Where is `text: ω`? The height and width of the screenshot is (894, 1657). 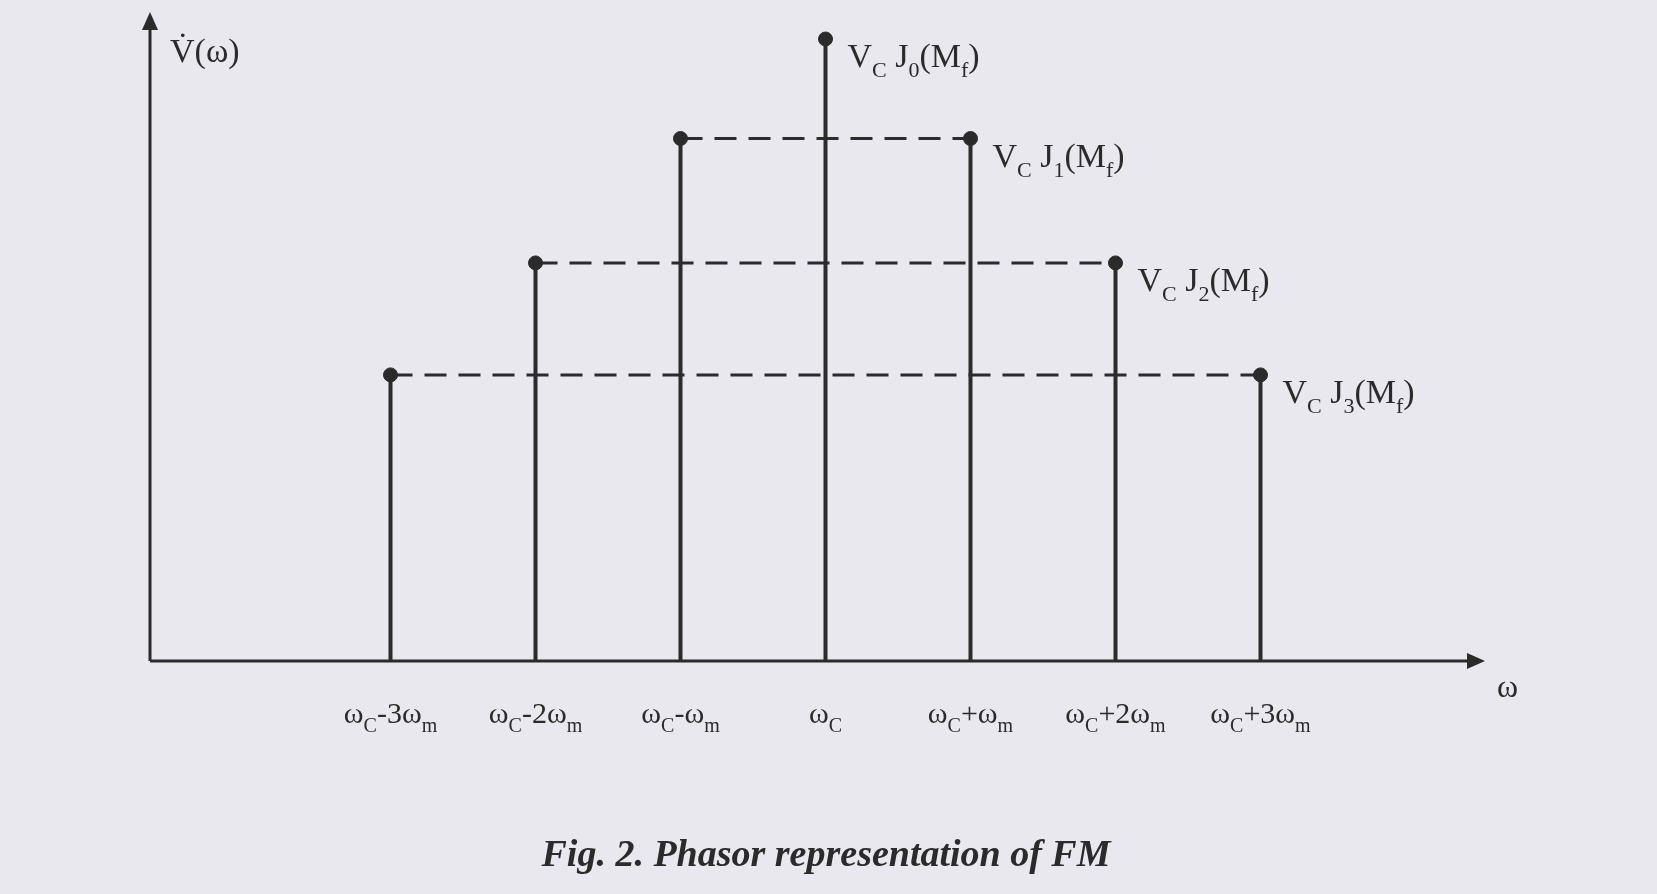 text: ω is located at coordinates (1508, 686).